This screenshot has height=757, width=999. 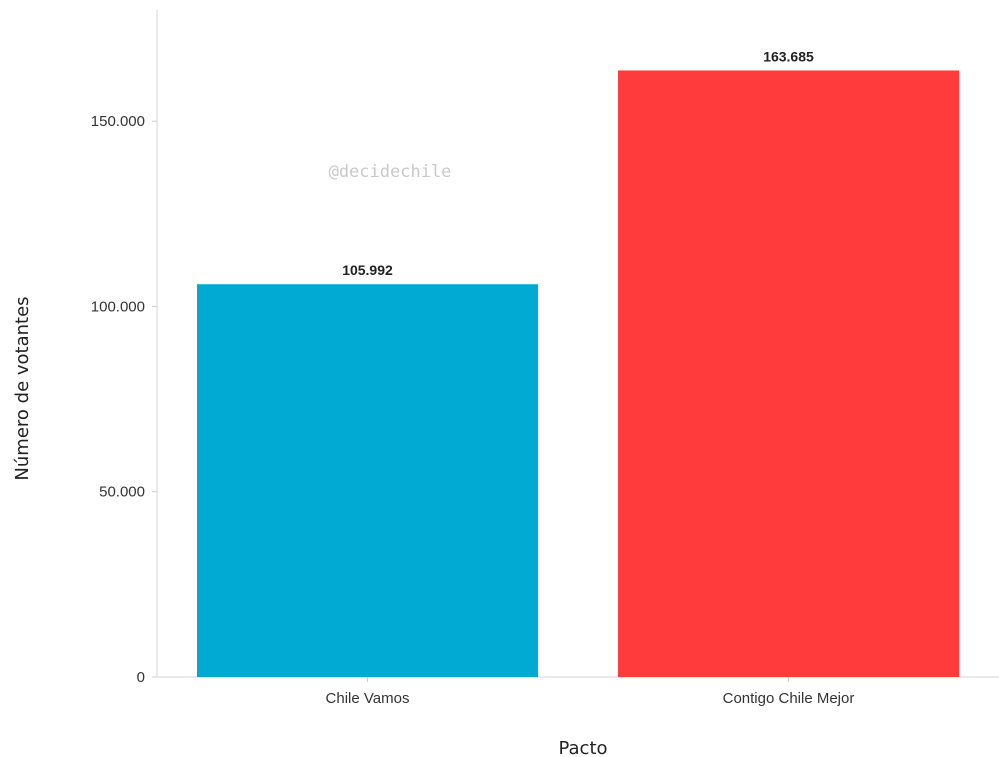 What do you see at coordinates (122, 492) in the screenshot?
I see `y-tick-label: 50.000` at bounding box center [122, 492].